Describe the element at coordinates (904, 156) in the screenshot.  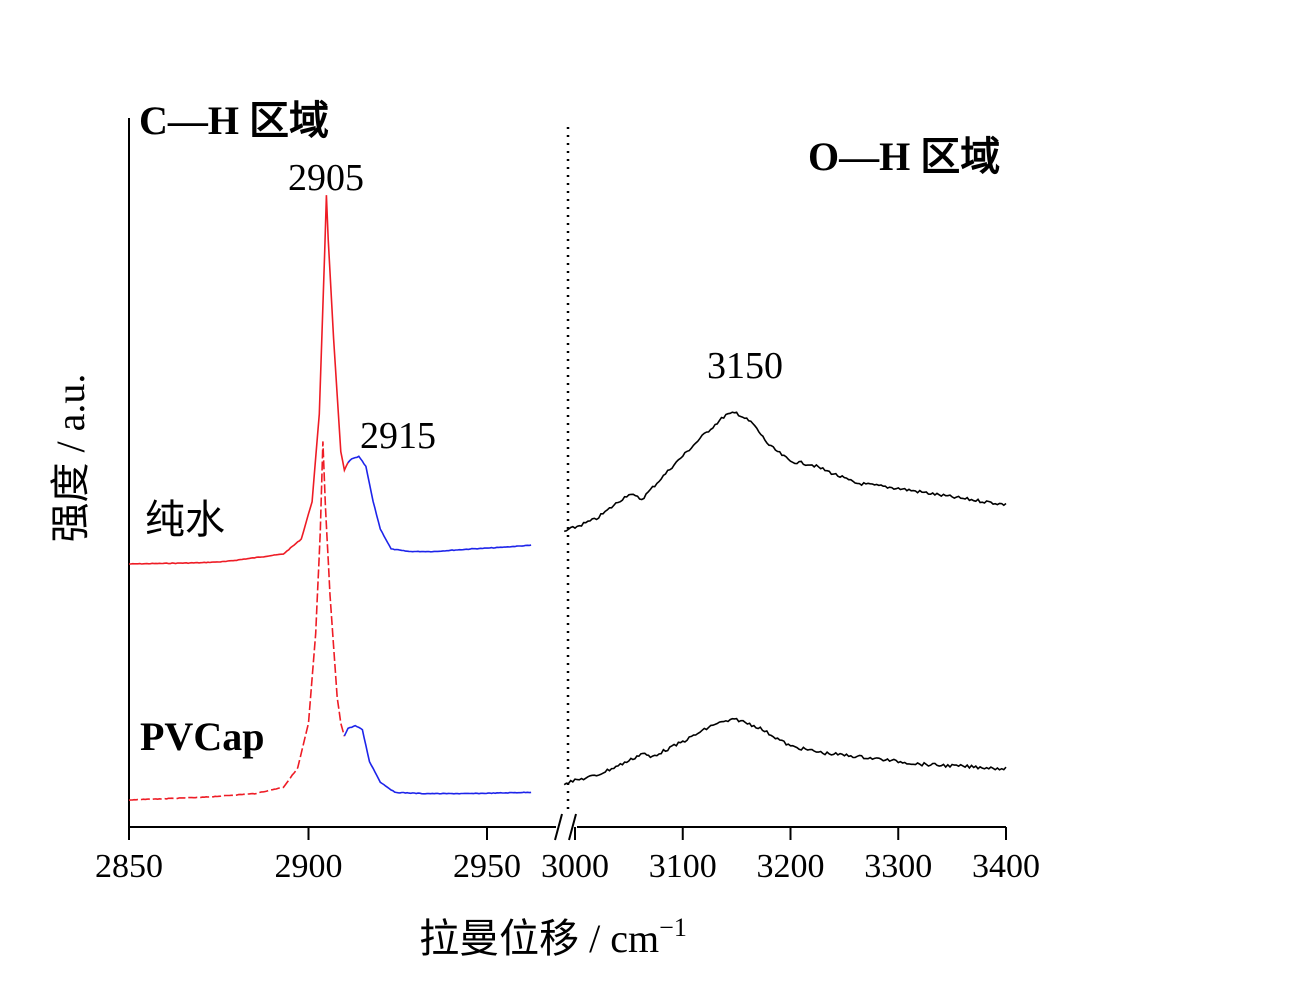
I see `oh-region-label: O—H 区域` at that location.